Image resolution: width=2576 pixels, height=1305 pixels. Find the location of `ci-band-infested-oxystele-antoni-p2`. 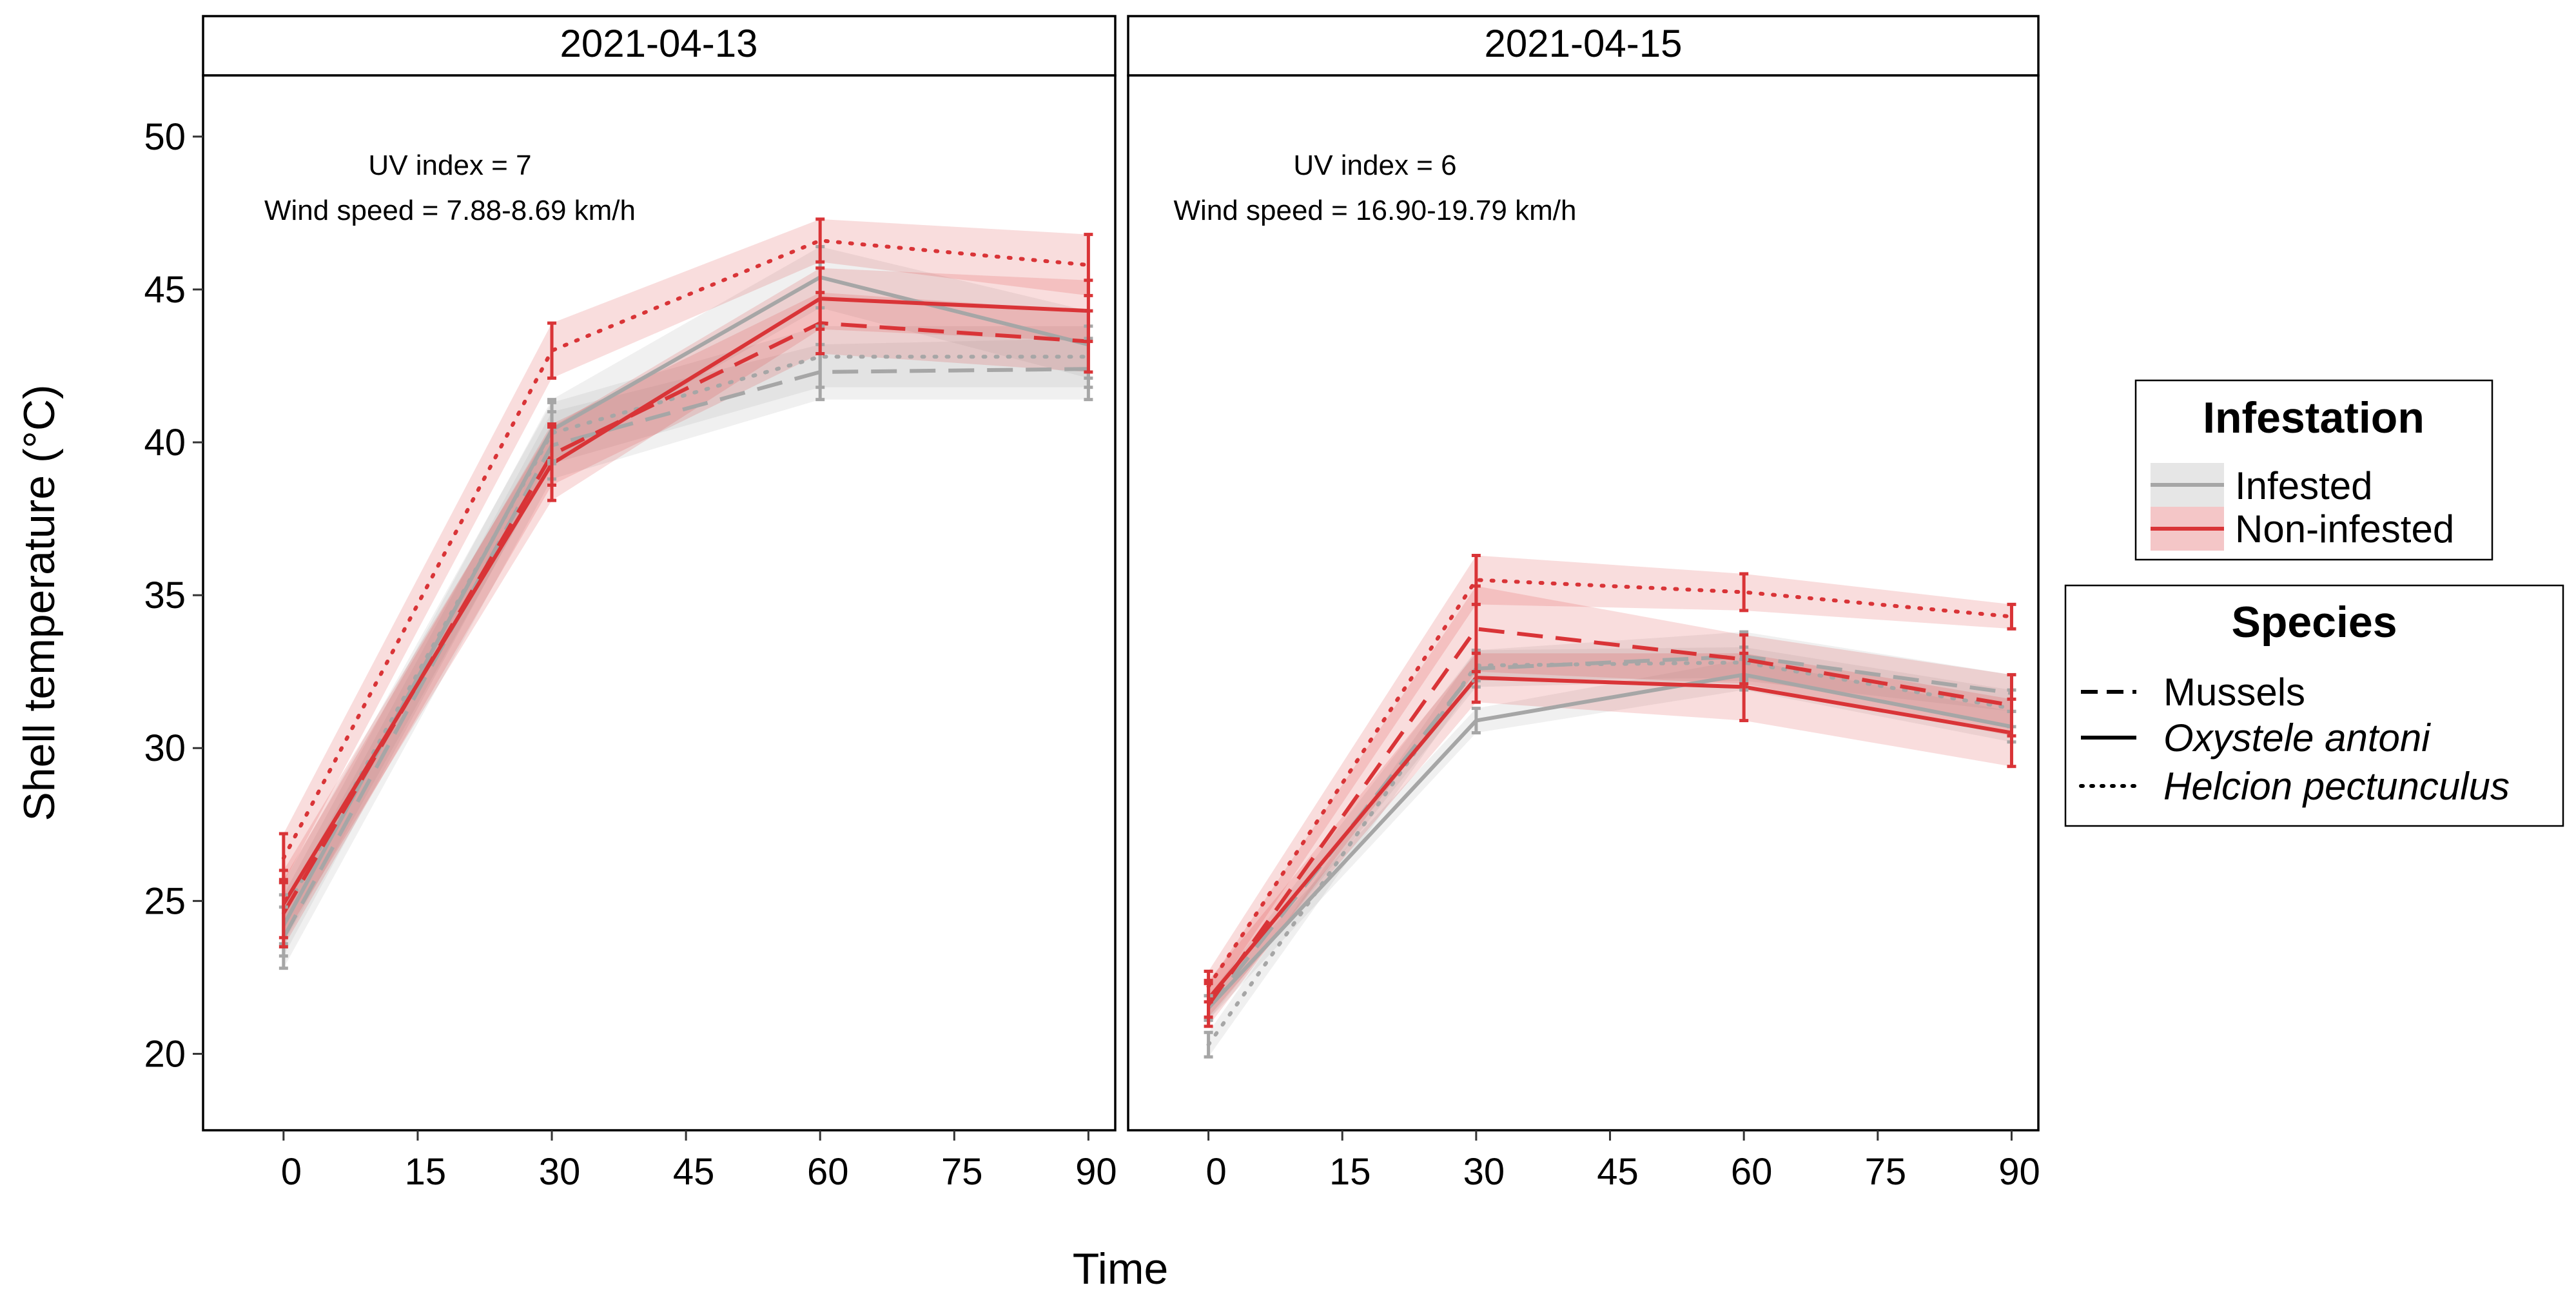

ci-band-infested-oxystele-antoni-p2 is located at coordinates (1610, 840).